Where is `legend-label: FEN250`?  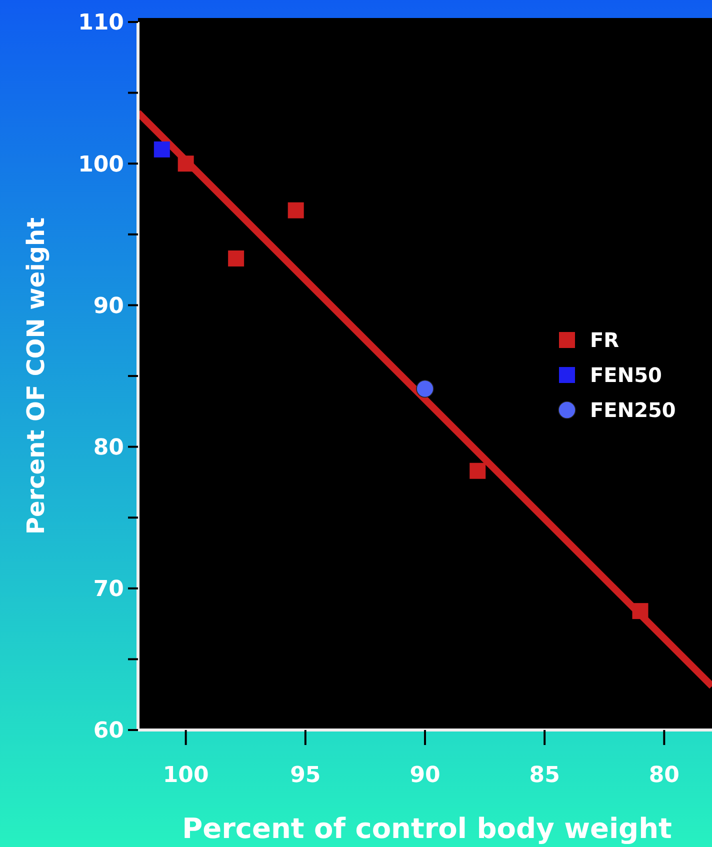 legend-label: FEN250 is located at coordinates (633, 410).